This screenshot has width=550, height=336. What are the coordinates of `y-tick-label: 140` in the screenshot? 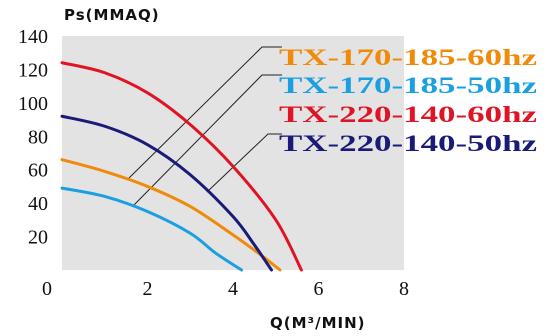 It's located at (33, 37).